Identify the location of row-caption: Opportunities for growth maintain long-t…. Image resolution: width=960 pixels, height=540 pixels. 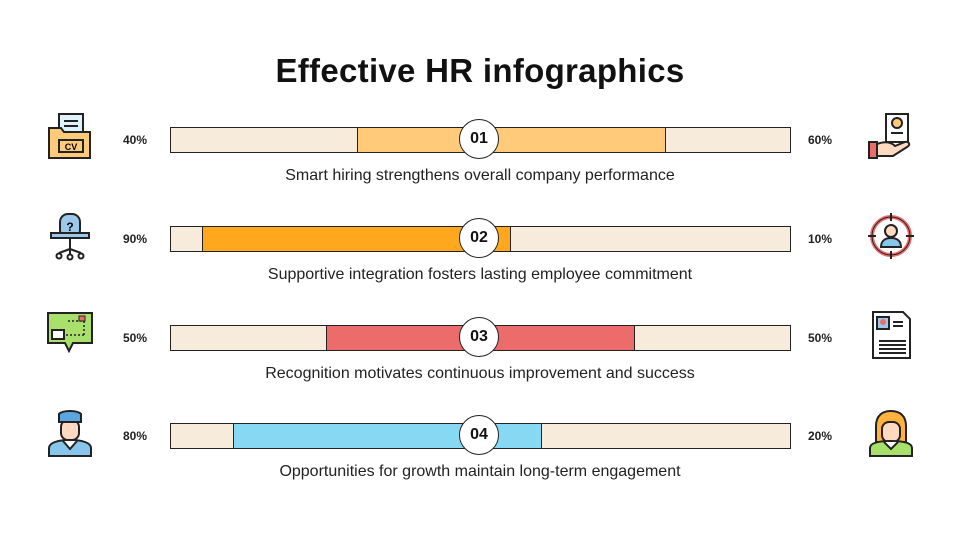
(480, 471).